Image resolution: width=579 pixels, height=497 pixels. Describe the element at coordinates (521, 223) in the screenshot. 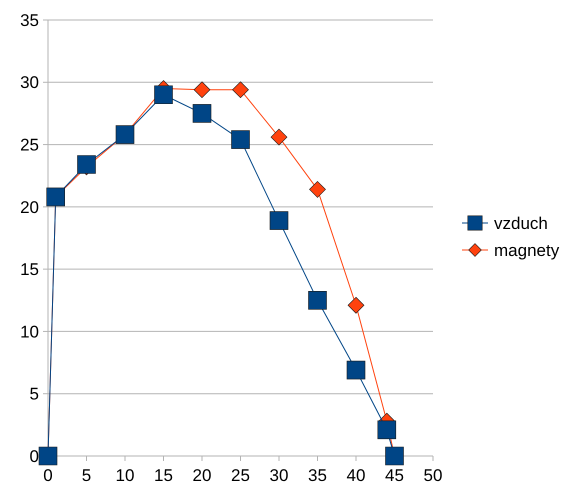

I see `legend-label: vzduch` at that location.